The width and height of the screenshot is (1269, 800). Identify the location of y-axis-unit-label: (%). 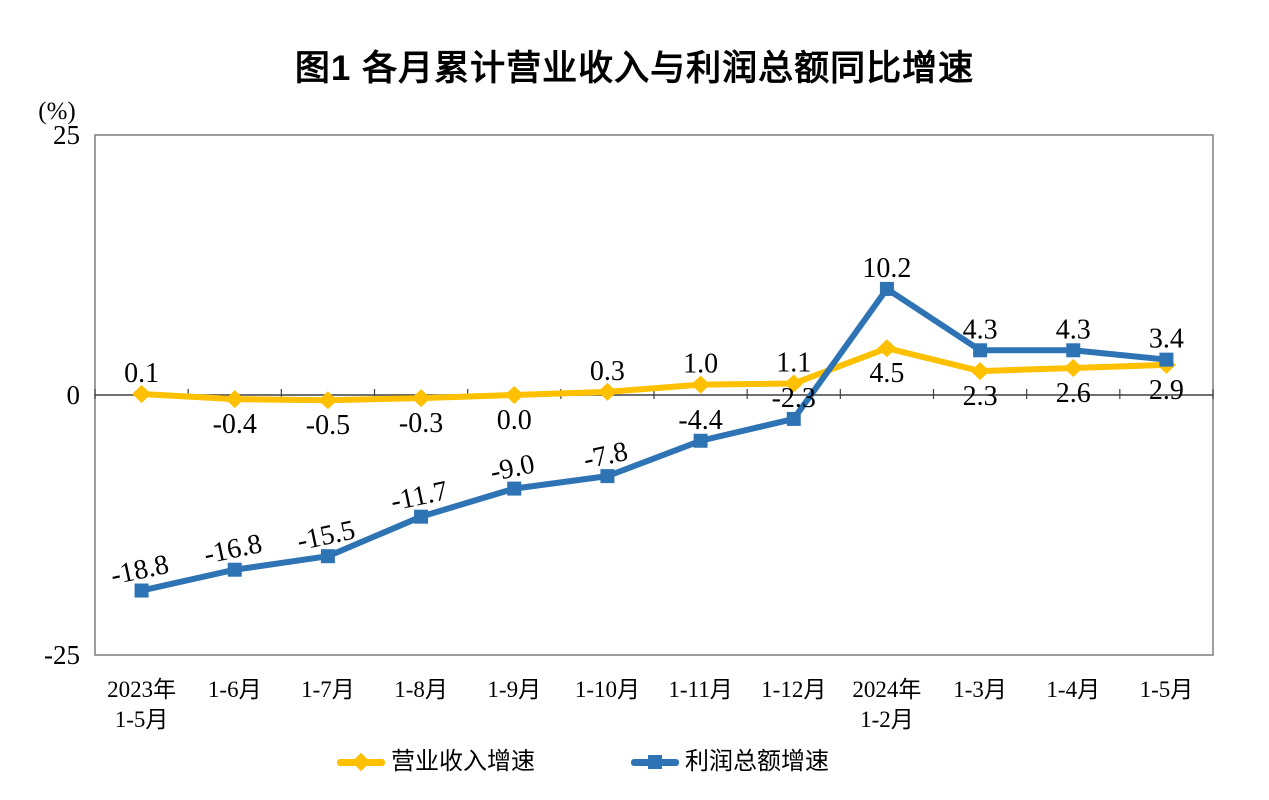
(56, 111).